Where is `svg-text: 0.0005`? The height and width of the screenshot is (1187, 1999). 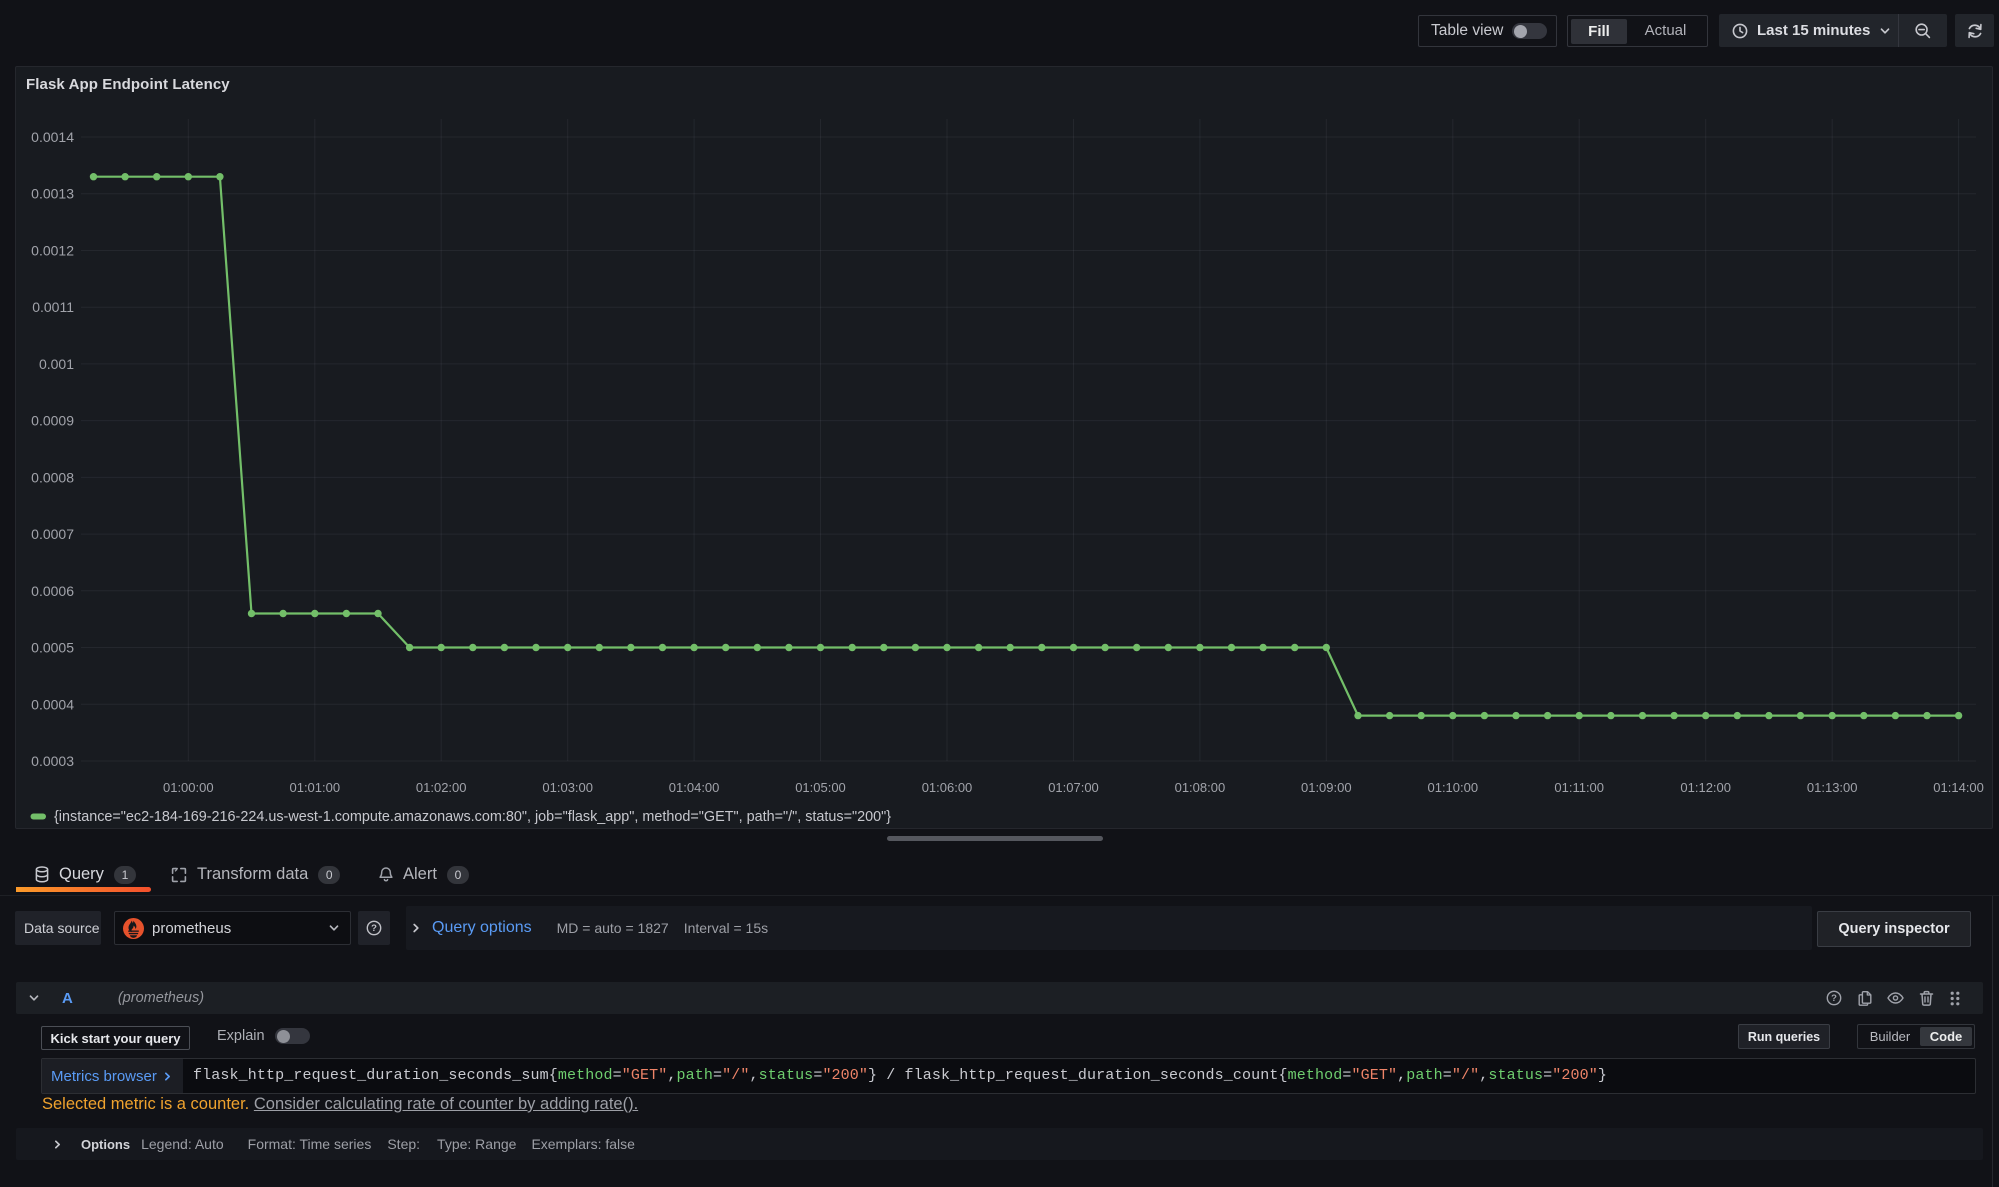
svg-text: 0.0005 is located at coordinates (52, 648).